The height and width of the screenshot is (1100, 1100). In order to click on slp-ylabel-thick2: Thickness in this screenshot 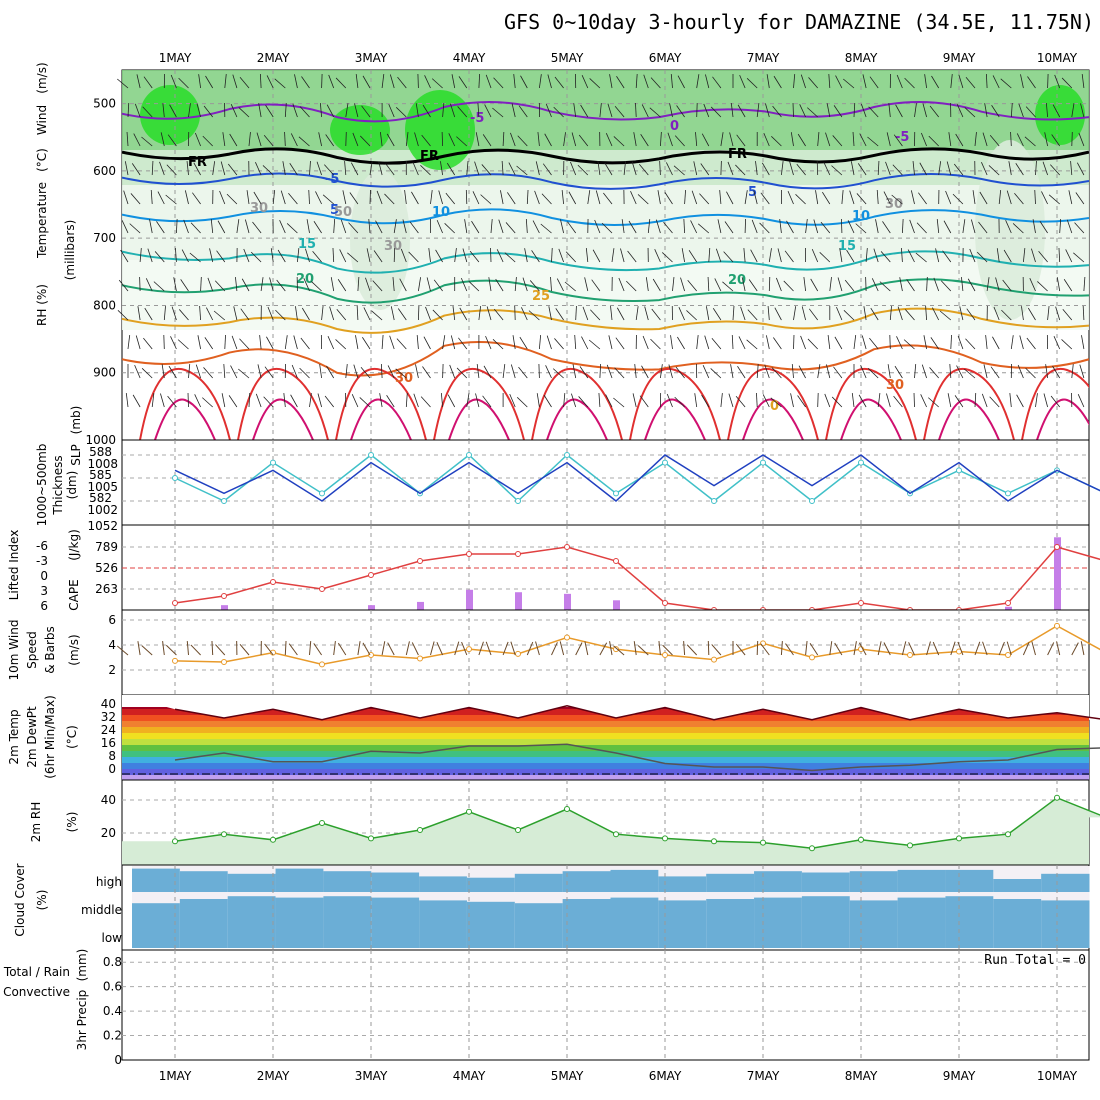, I will do `click(58, 485)`.